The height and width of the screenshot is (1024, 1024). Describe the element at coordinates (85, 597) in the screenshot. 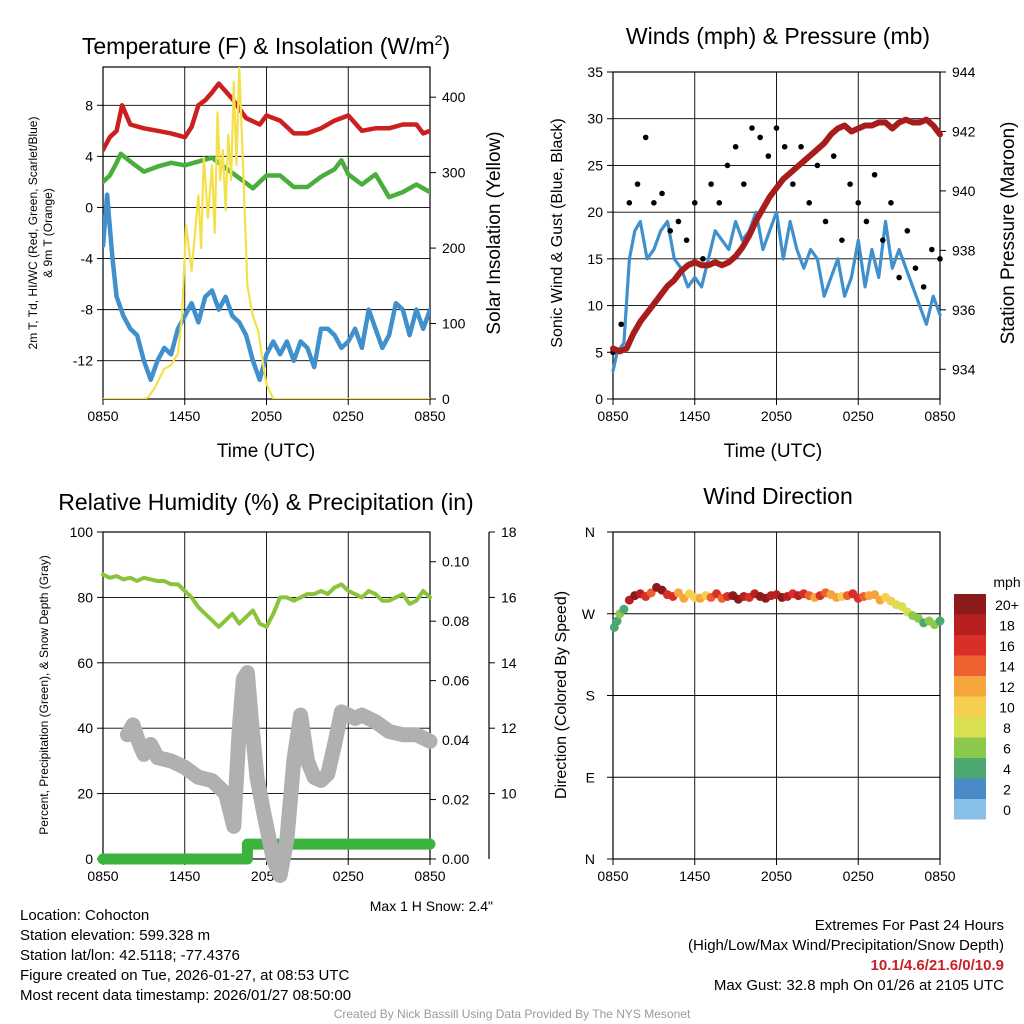

I see `humidity-ytick-label: 80` at that location.